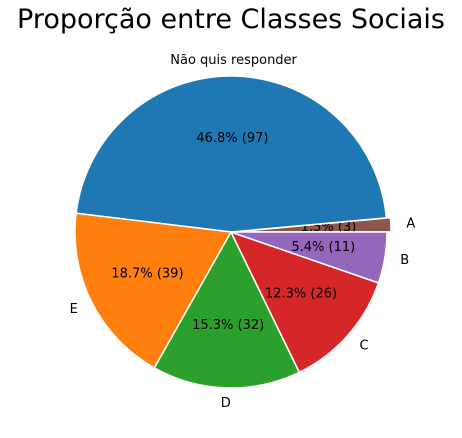 This screenshot has width=462, height=438. Describe the element at coordinates (363, 345) in the screenshot. I see `pie-category-label-c: C` at that location.